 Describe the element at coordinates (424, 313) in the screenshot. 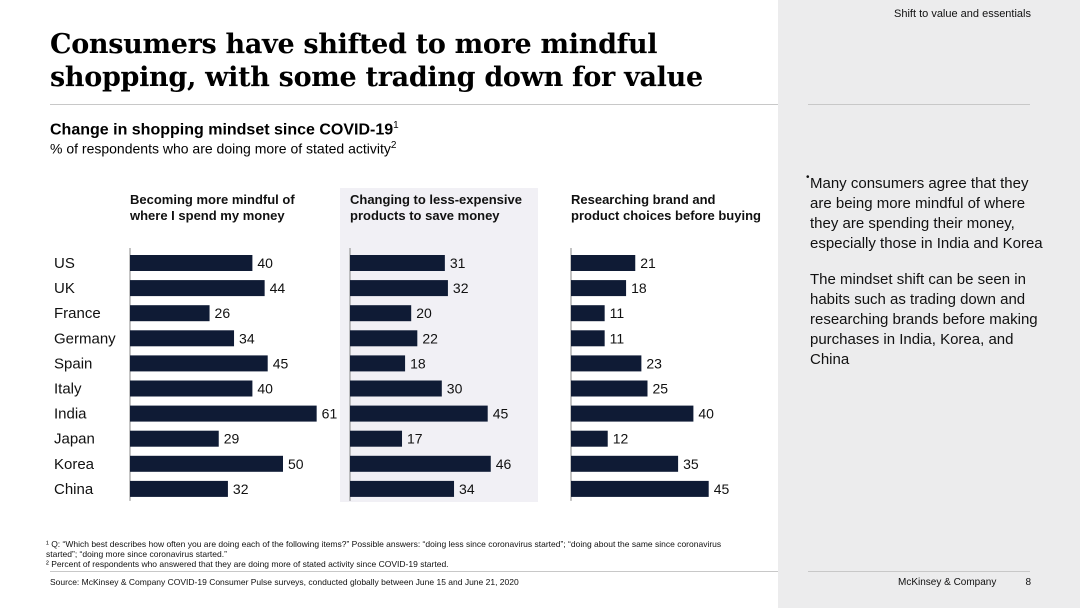

I see `data-label: 20` at that location.